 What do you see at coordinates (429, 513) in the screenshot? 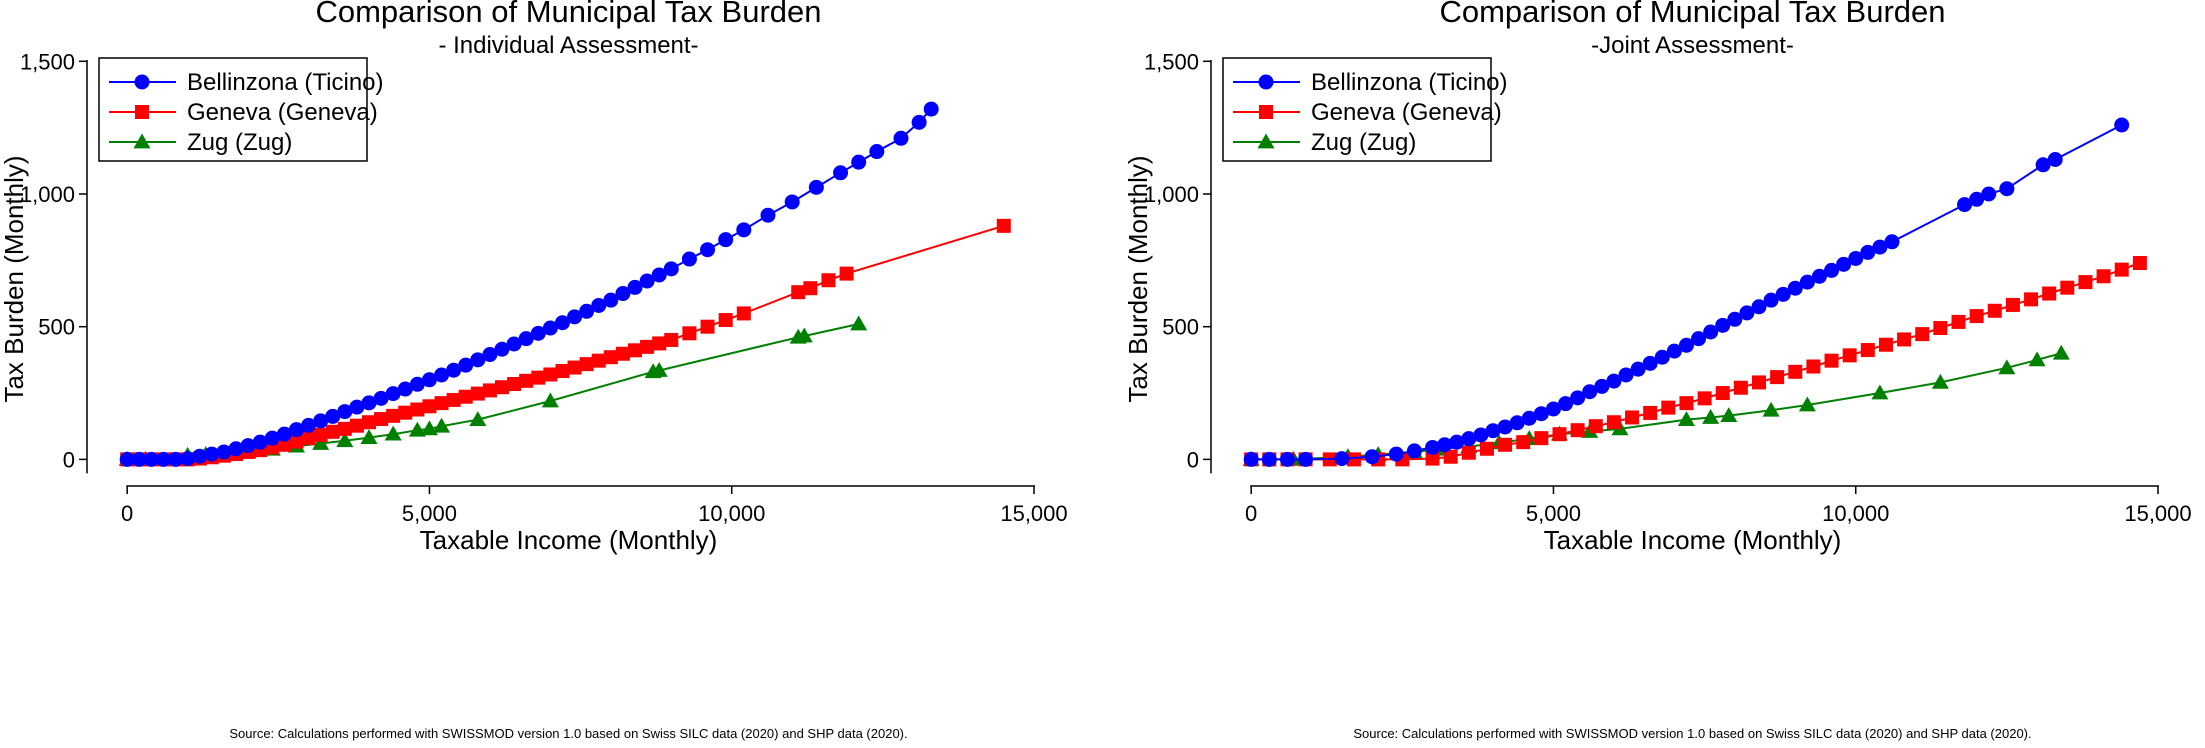
I see `x-tick-label: 5,000` at bounding box center [429, 513].